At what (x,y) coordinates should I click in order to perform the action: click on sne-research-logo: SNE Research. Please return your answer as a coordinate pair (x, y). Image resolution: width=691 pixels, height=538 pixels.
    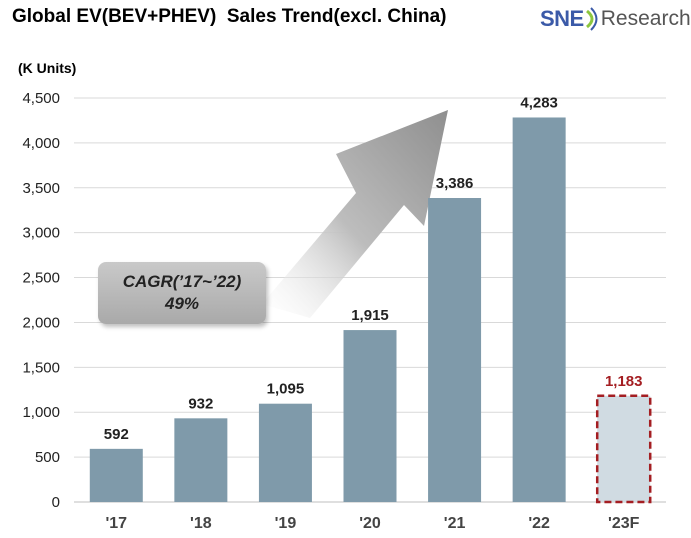
    Looking at the image, I should click on (615, 19).